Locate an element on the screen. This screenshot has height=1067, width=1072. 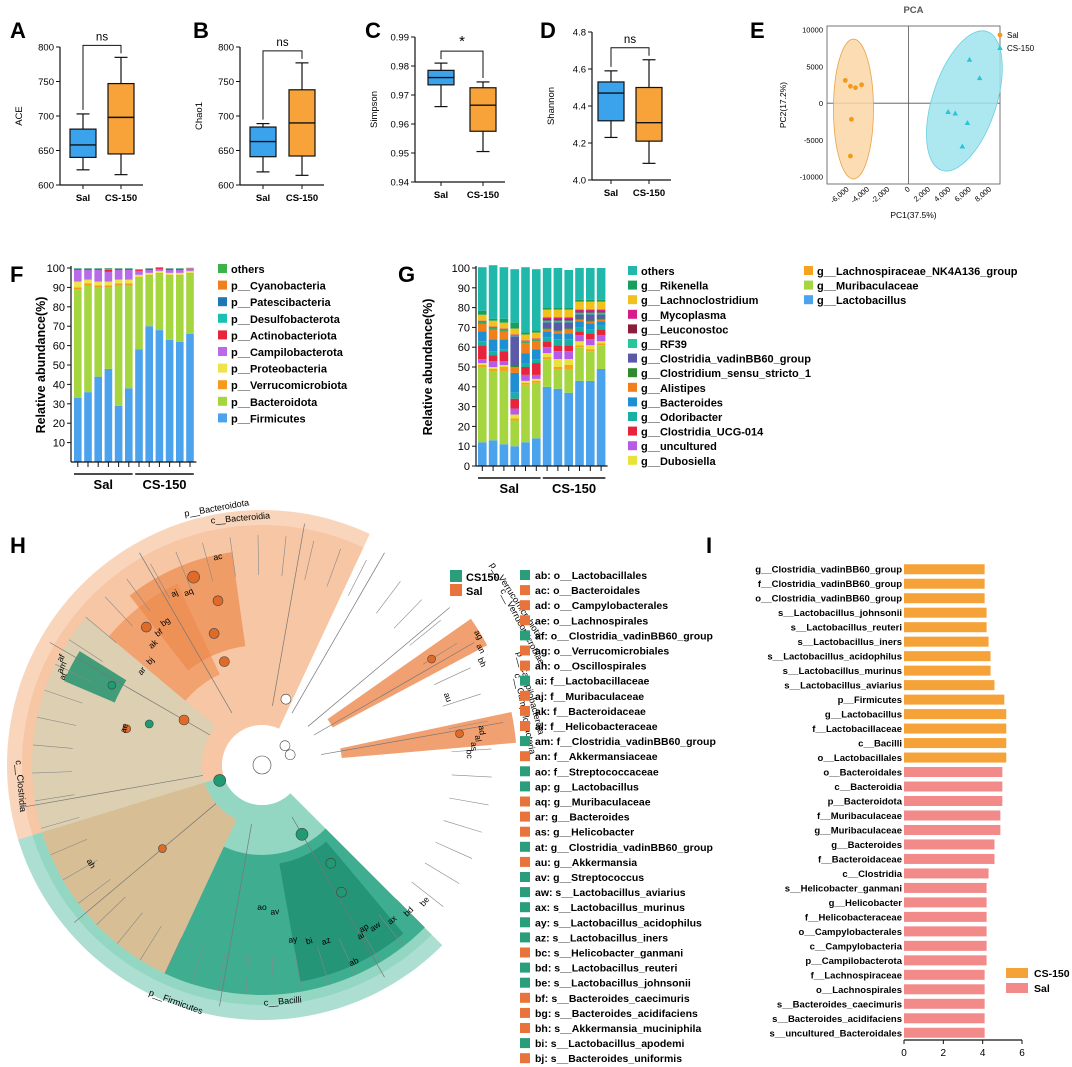
panel-letter-f: F is located at coordinates (16, 274).